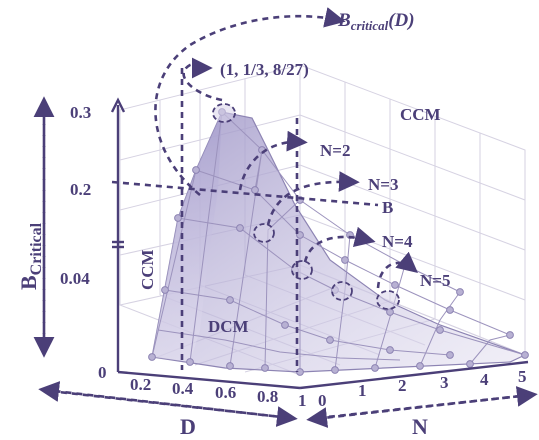  What do you see at coordinates (484, 379) in the screenshot?
I see `n-tick: 4` at bounding box center [484, 379].